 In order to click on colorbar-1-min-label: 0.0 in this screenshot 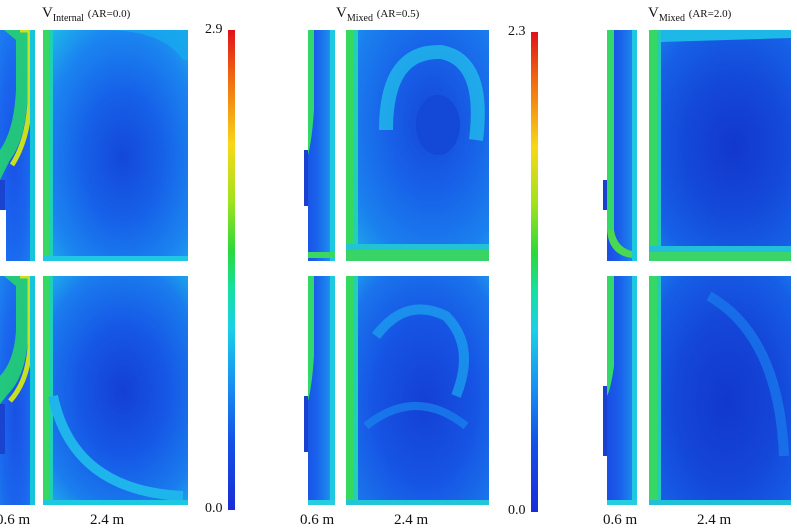, I will do `click(214, 508)`.